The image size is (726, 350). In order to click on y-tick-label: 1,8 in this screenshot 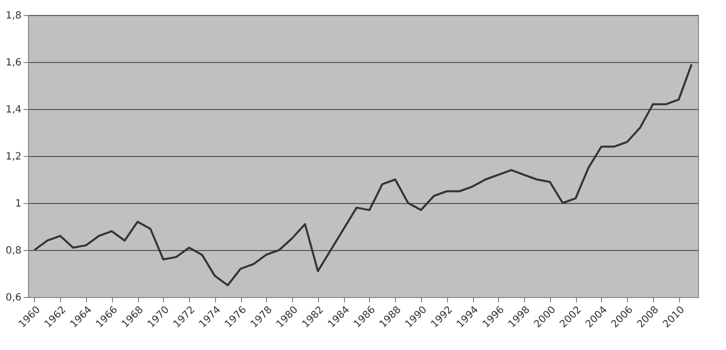, I will do `click(14, 16)`.